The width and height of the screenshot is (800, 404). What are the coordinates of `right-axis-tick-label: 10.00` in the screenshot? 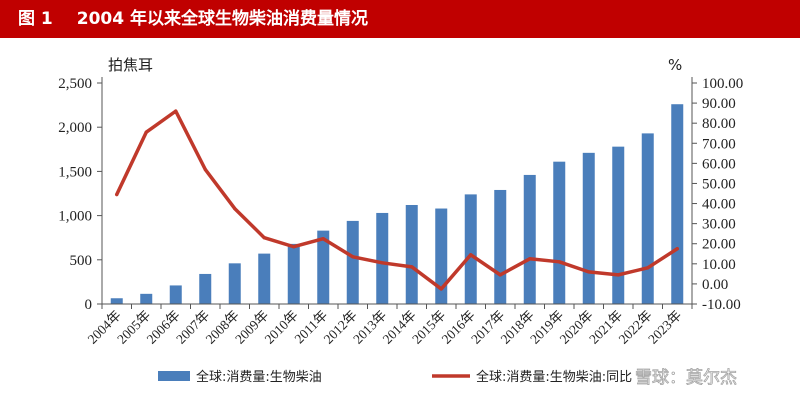 It's located at (719, 265).